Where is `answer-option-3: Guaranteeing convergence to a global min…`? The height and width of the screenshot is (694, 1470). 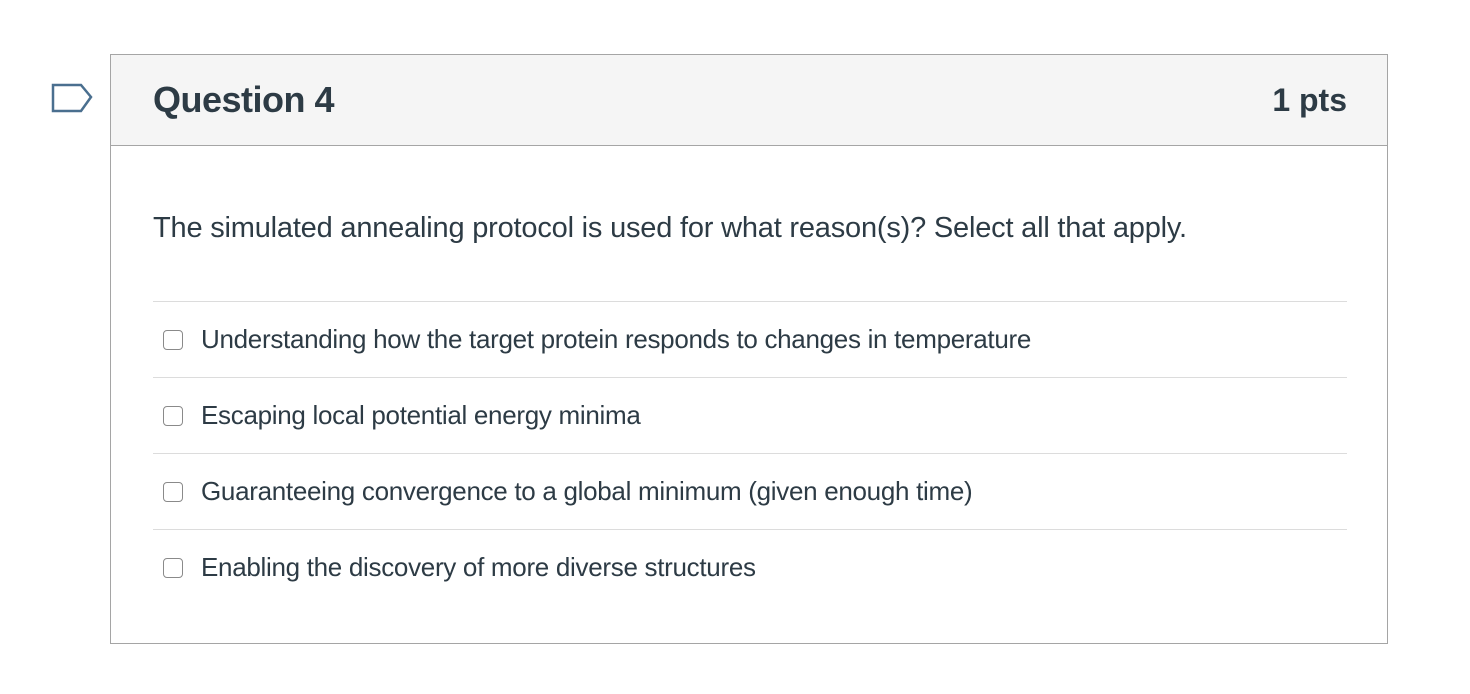 answer-option-3: Guaranteeing convergence to a global min… is located at coordinates (750, 492).